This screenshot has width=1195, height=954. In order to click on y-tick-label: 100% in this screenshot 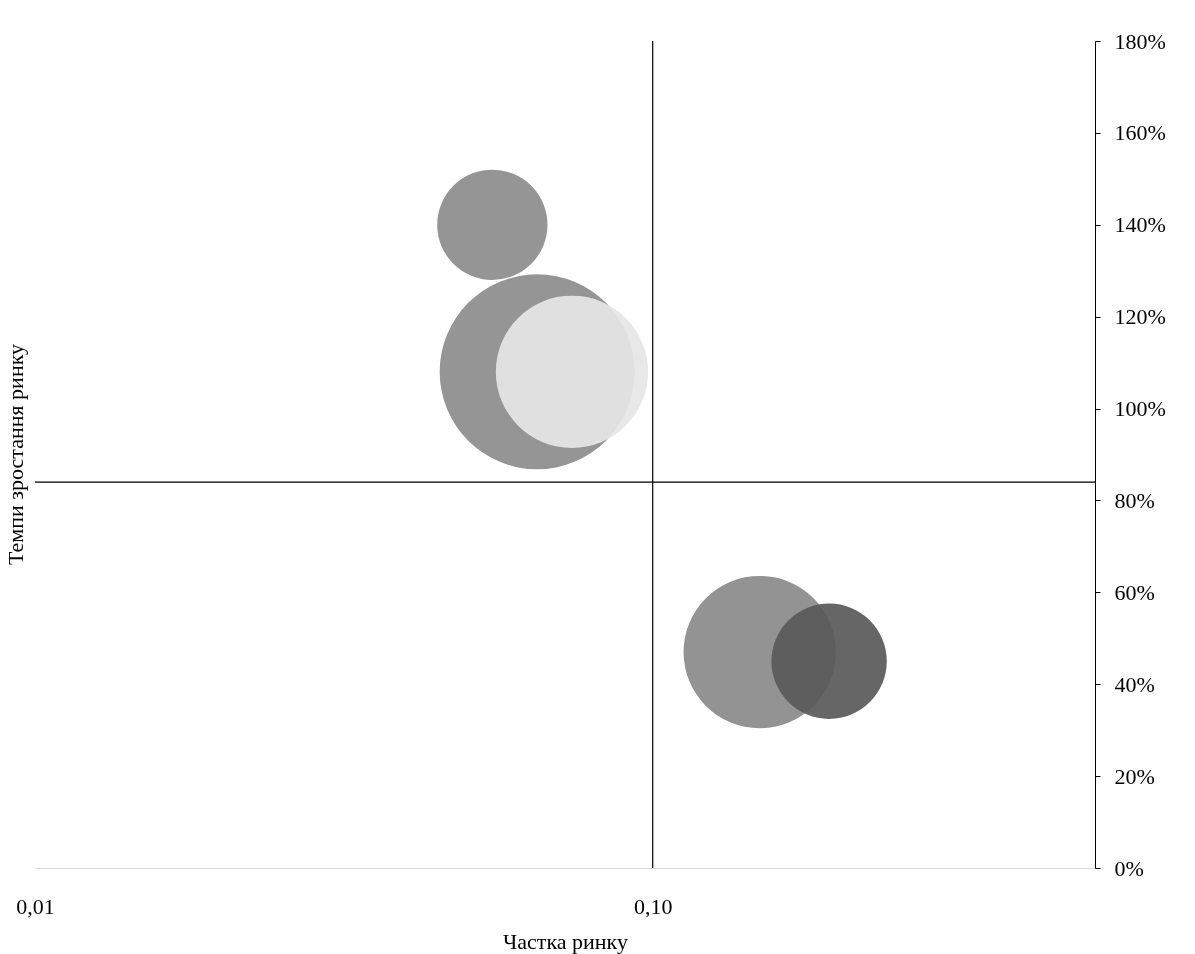, I will do `click(1140, 409)`.